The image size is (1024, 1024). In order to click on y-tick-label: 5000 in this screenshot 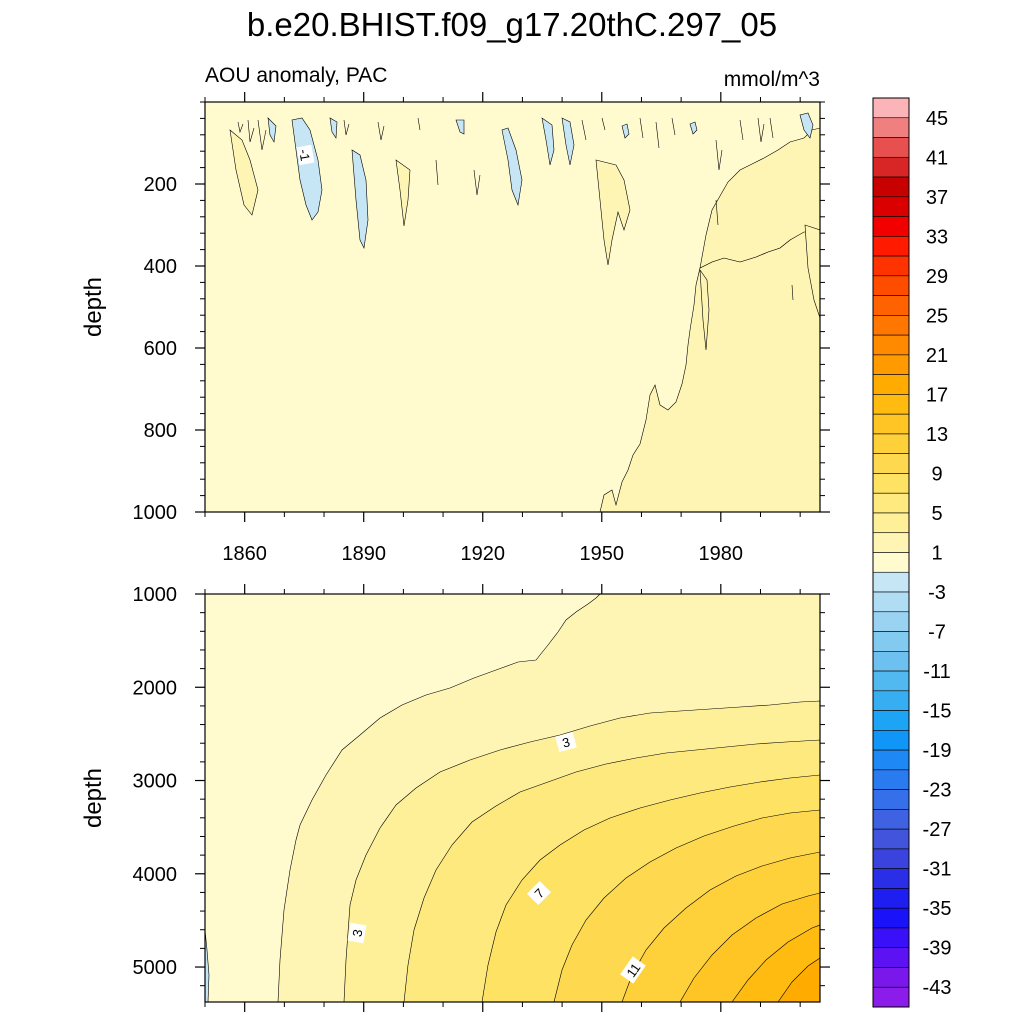, I will do `click(155, 968)`.